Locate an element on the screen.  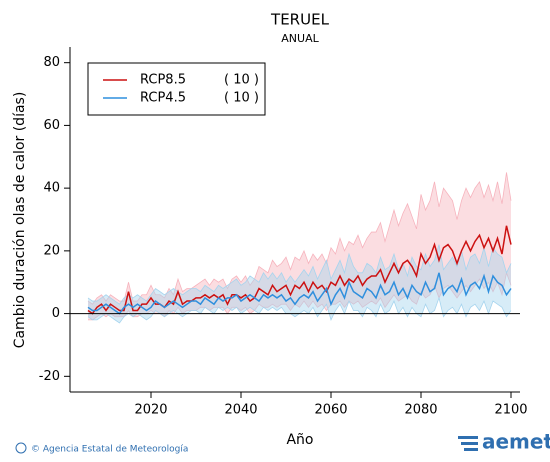
y-axis-label: Cambio duración olas de calor (días) is located at coordinates (20, 220).